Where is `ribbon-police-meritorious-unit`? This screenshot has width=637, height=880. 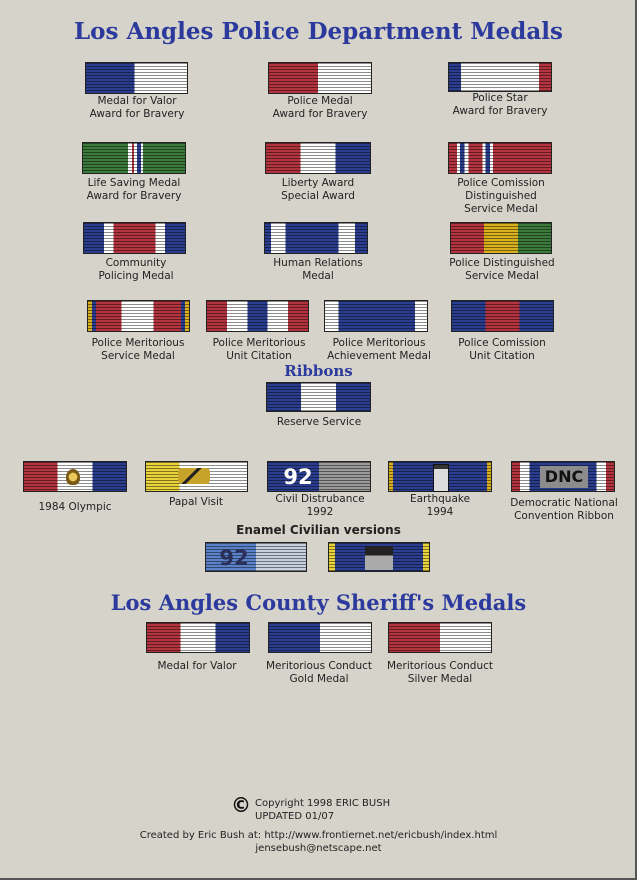 ribbon-police-meritorious-unit is located at coordinates (257, 316).